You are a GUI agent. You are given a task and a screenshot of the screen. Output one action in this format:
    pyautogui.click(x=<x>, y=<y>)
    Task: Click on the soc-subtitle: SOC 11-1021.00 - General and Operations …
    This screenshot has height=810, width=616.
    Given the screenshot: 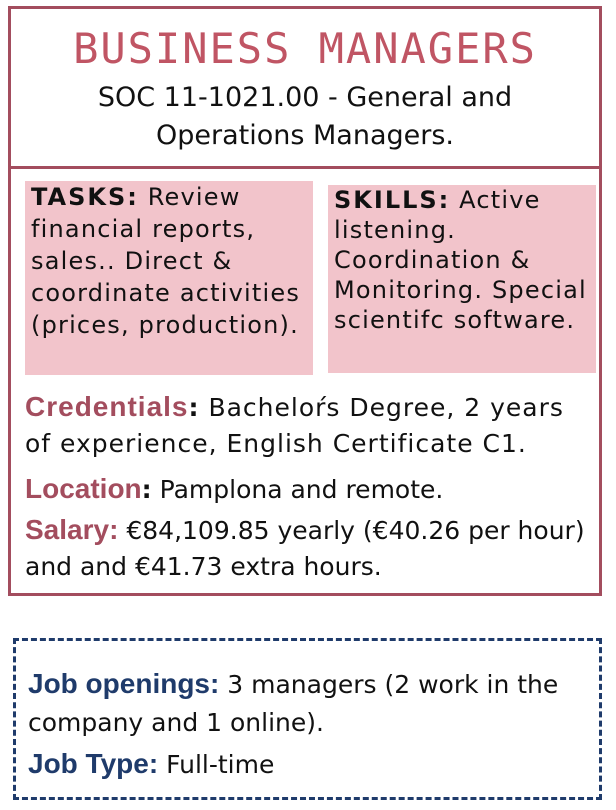 What is the action you would take?
    pyautogui.click(x=305, y=116)
    